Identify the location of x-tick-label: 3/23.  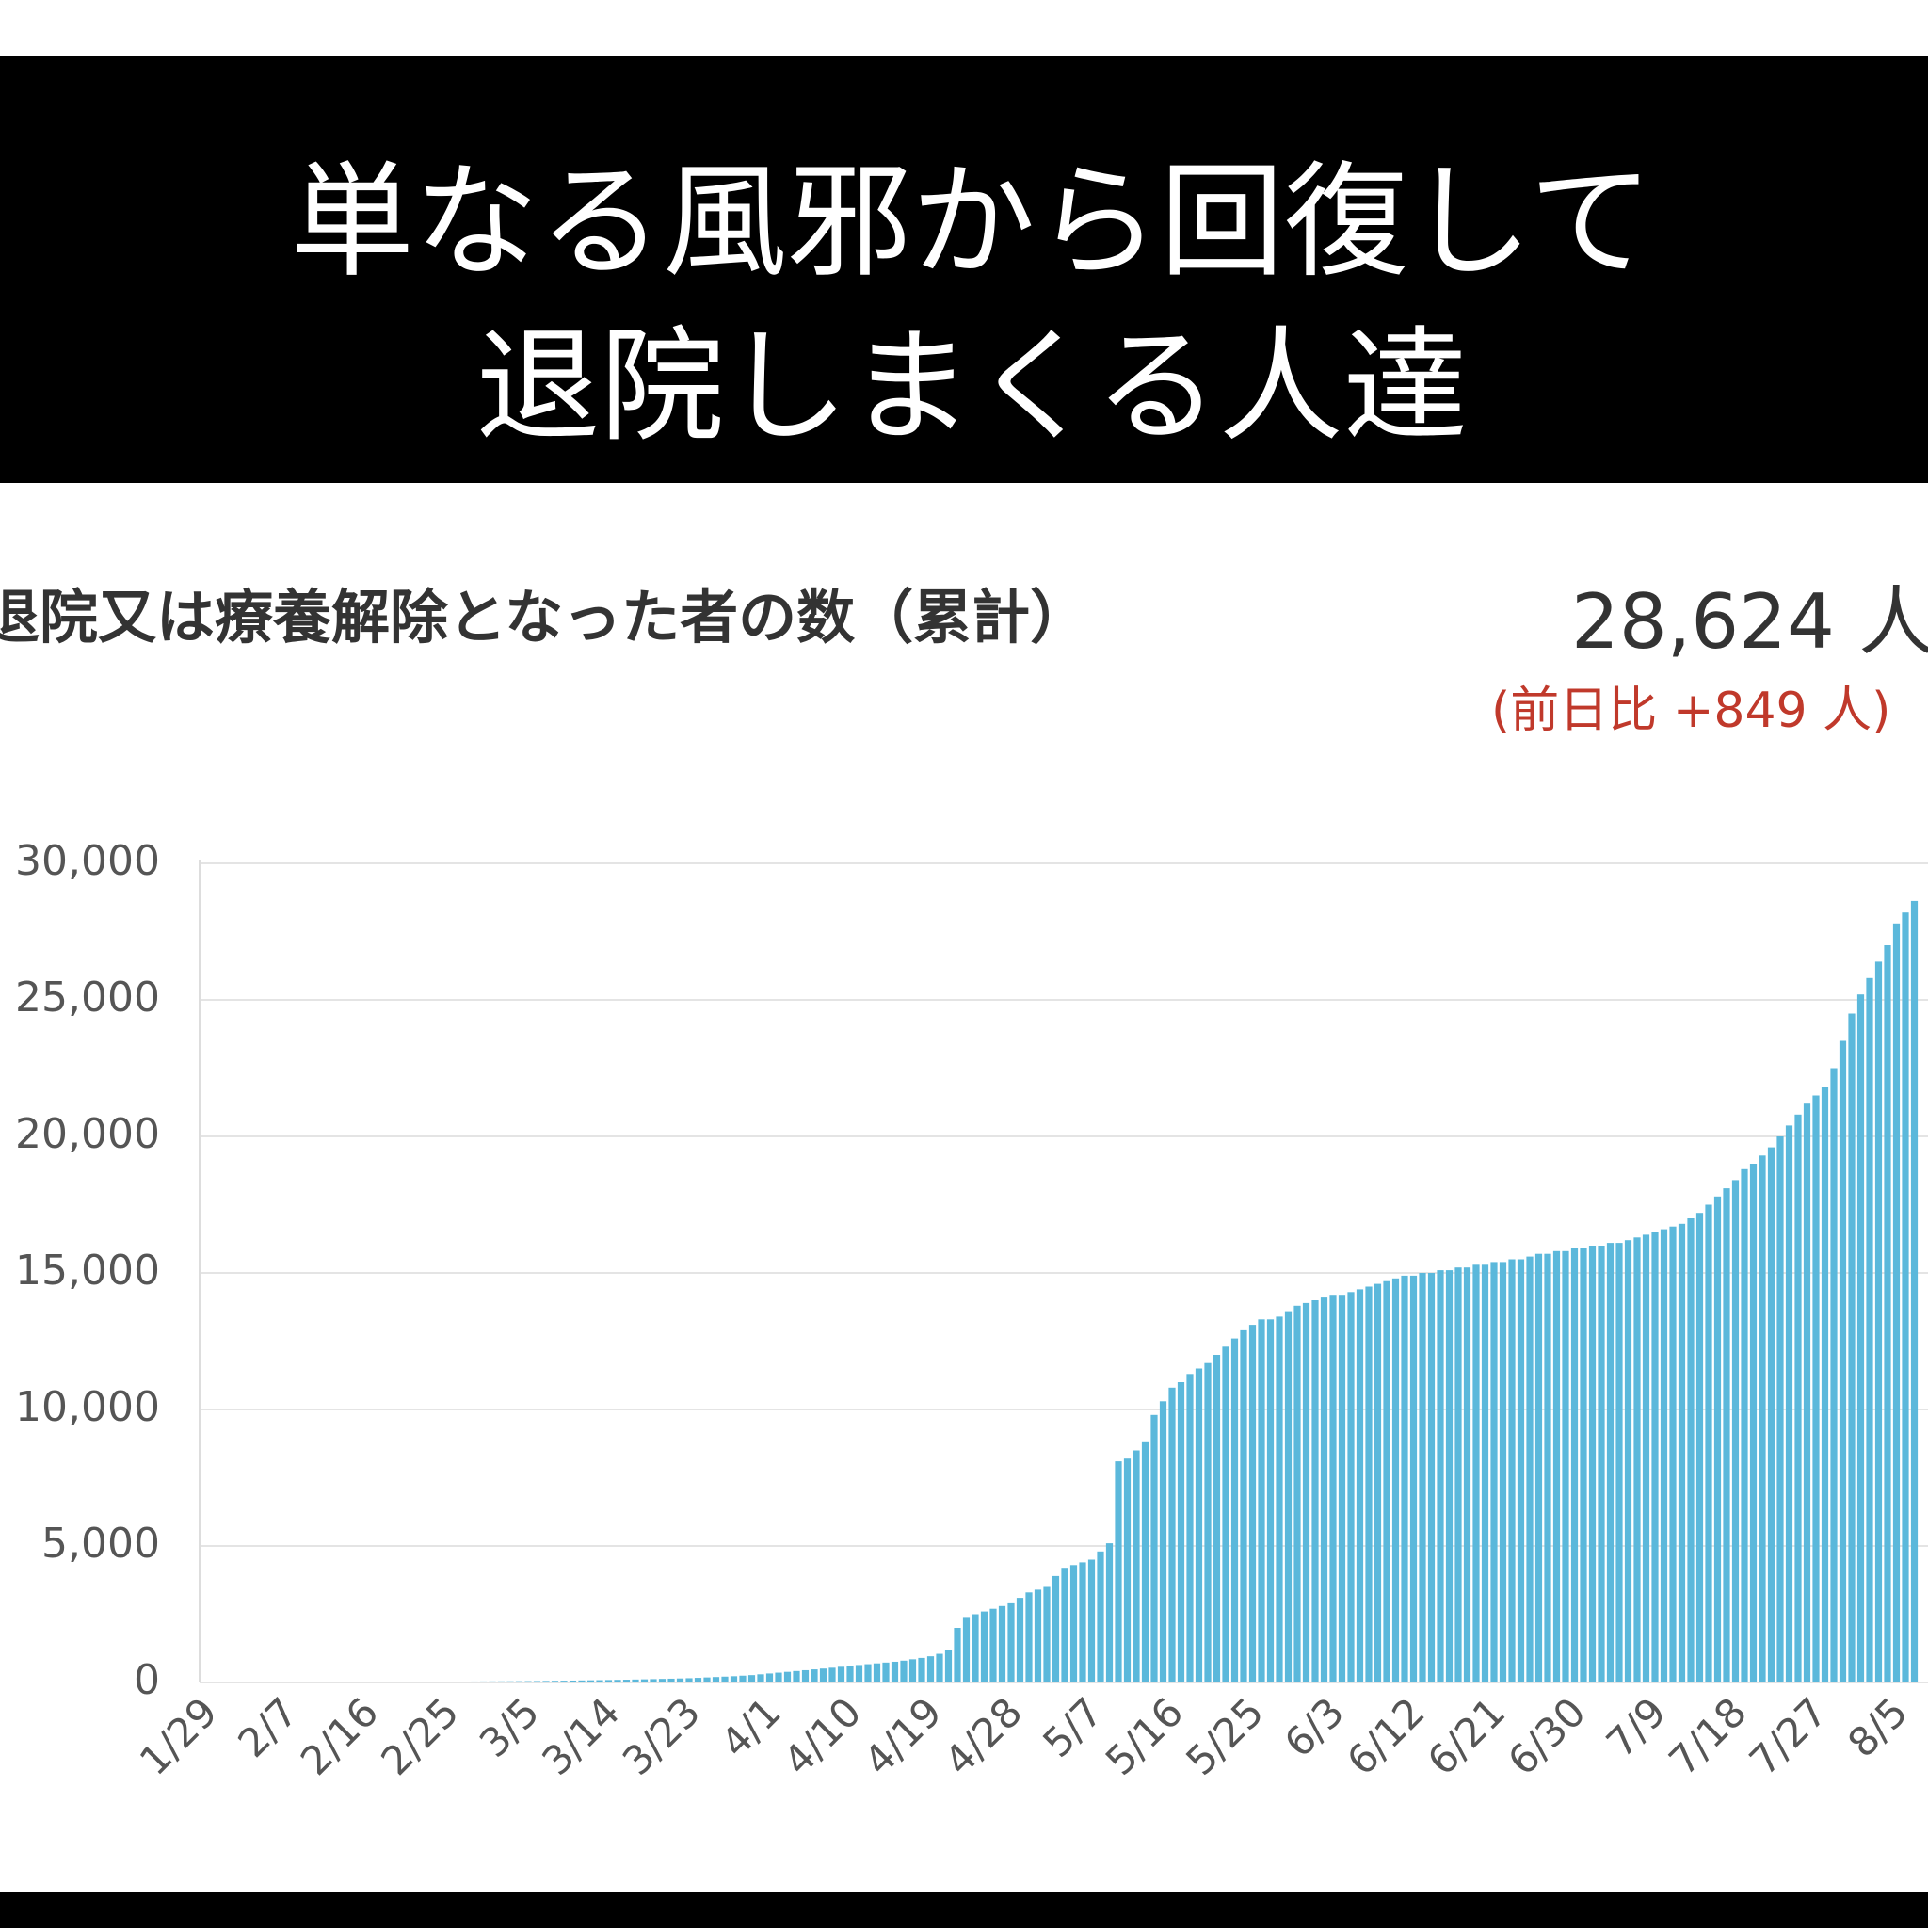
(661, 1736).